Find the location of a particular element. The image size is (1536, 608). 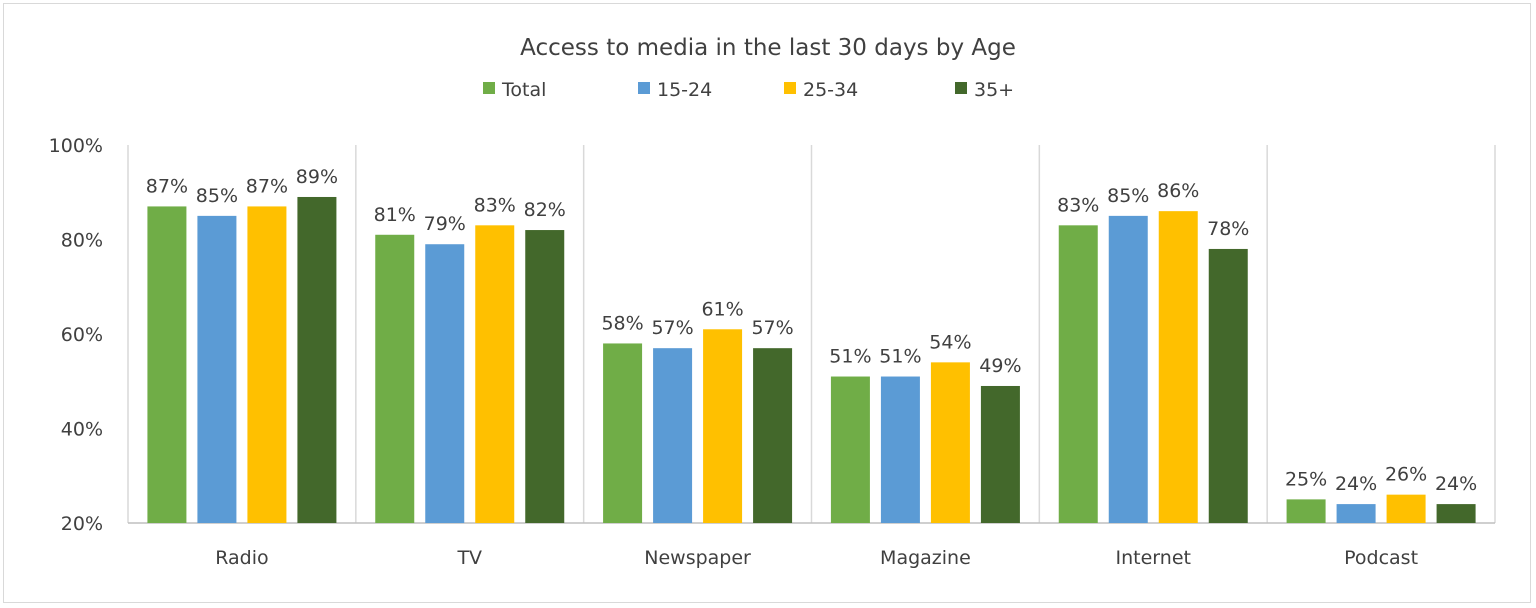

y-tick-label: 100% is located at coordinates (76, 146).